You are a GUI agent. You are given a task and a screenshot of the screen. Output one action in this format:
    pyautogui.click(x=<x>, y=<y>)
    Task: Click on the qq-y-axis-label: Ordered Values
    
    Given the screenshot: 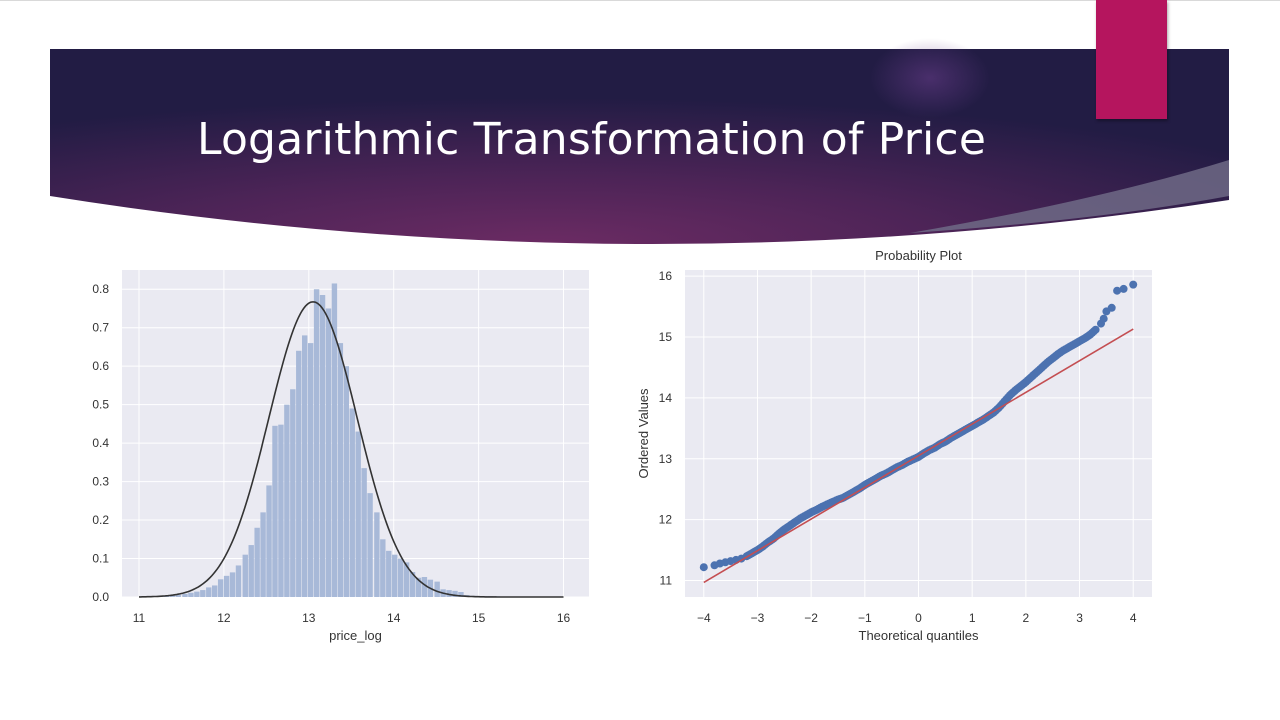 What is the action you would take?
    pyautogui.click(x=643, y=433)
    